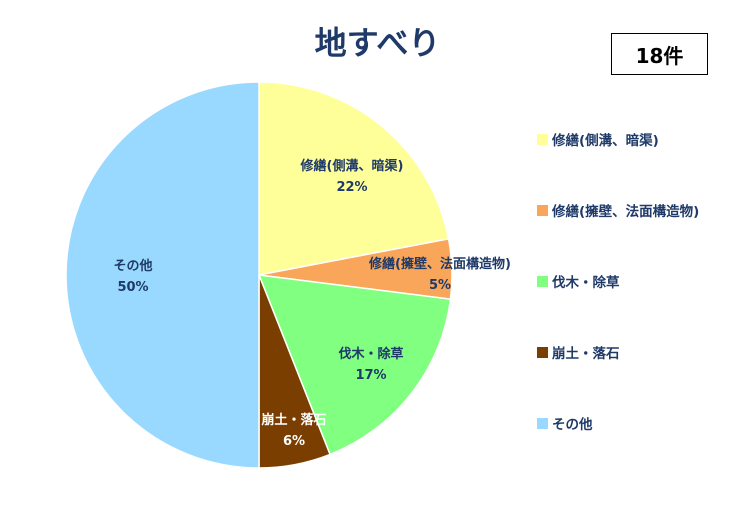 The width and height of the screenshot is (755, 509). I want to click on legend-item-5: その他, so click(565, 423).